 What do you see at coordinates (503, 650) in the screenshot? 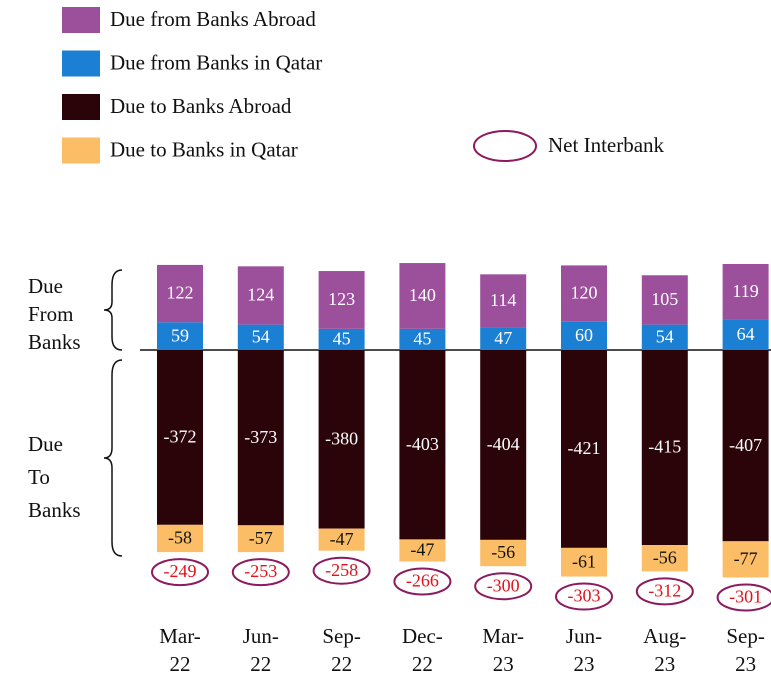
I see `x-tick-label: Mar- 23` at bounding box center [503, 650].